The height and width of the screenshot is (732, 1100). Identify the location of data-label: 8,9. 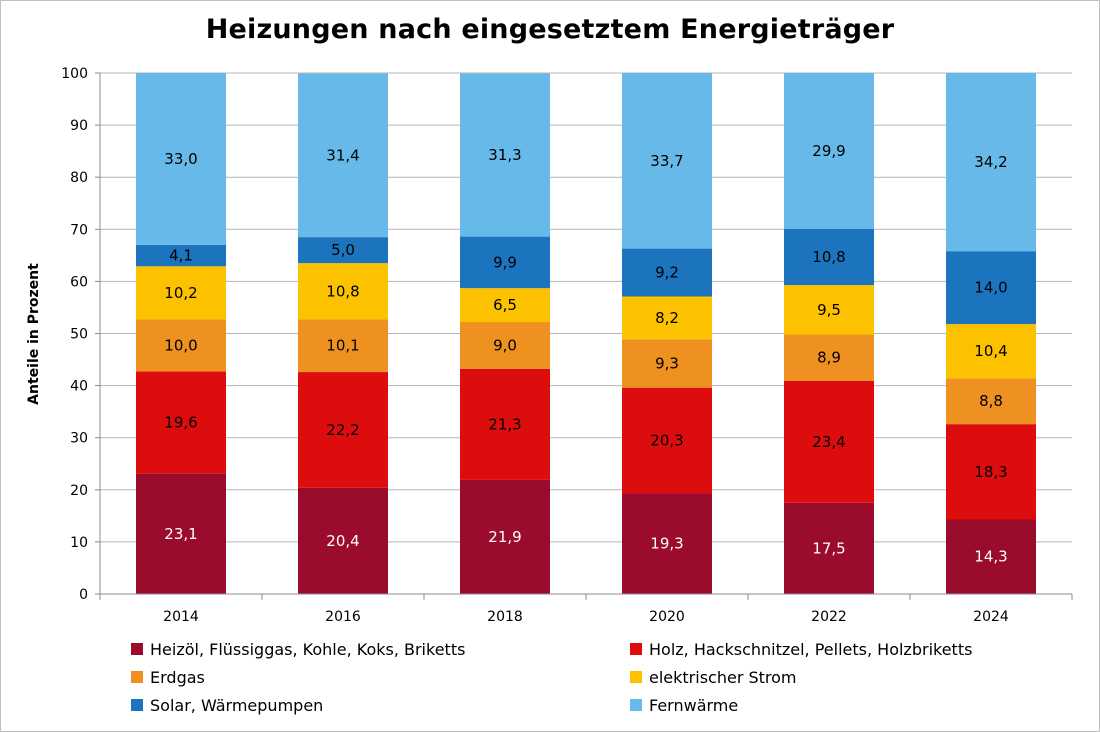
(829, 358).